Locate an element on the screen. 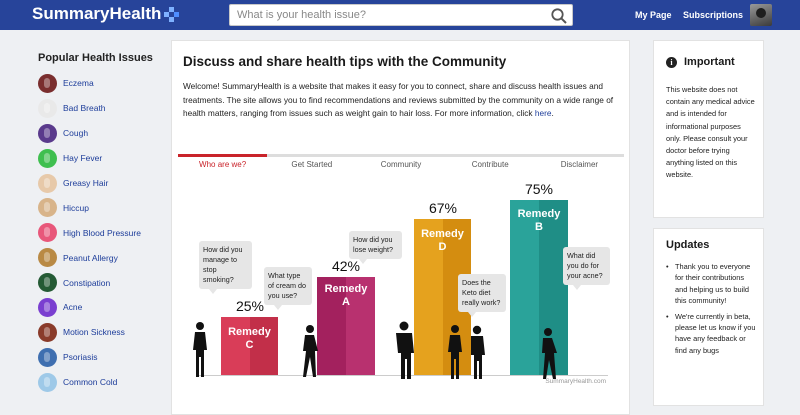  sidebar-item-label: Cough is located at coordinates (76, 133).